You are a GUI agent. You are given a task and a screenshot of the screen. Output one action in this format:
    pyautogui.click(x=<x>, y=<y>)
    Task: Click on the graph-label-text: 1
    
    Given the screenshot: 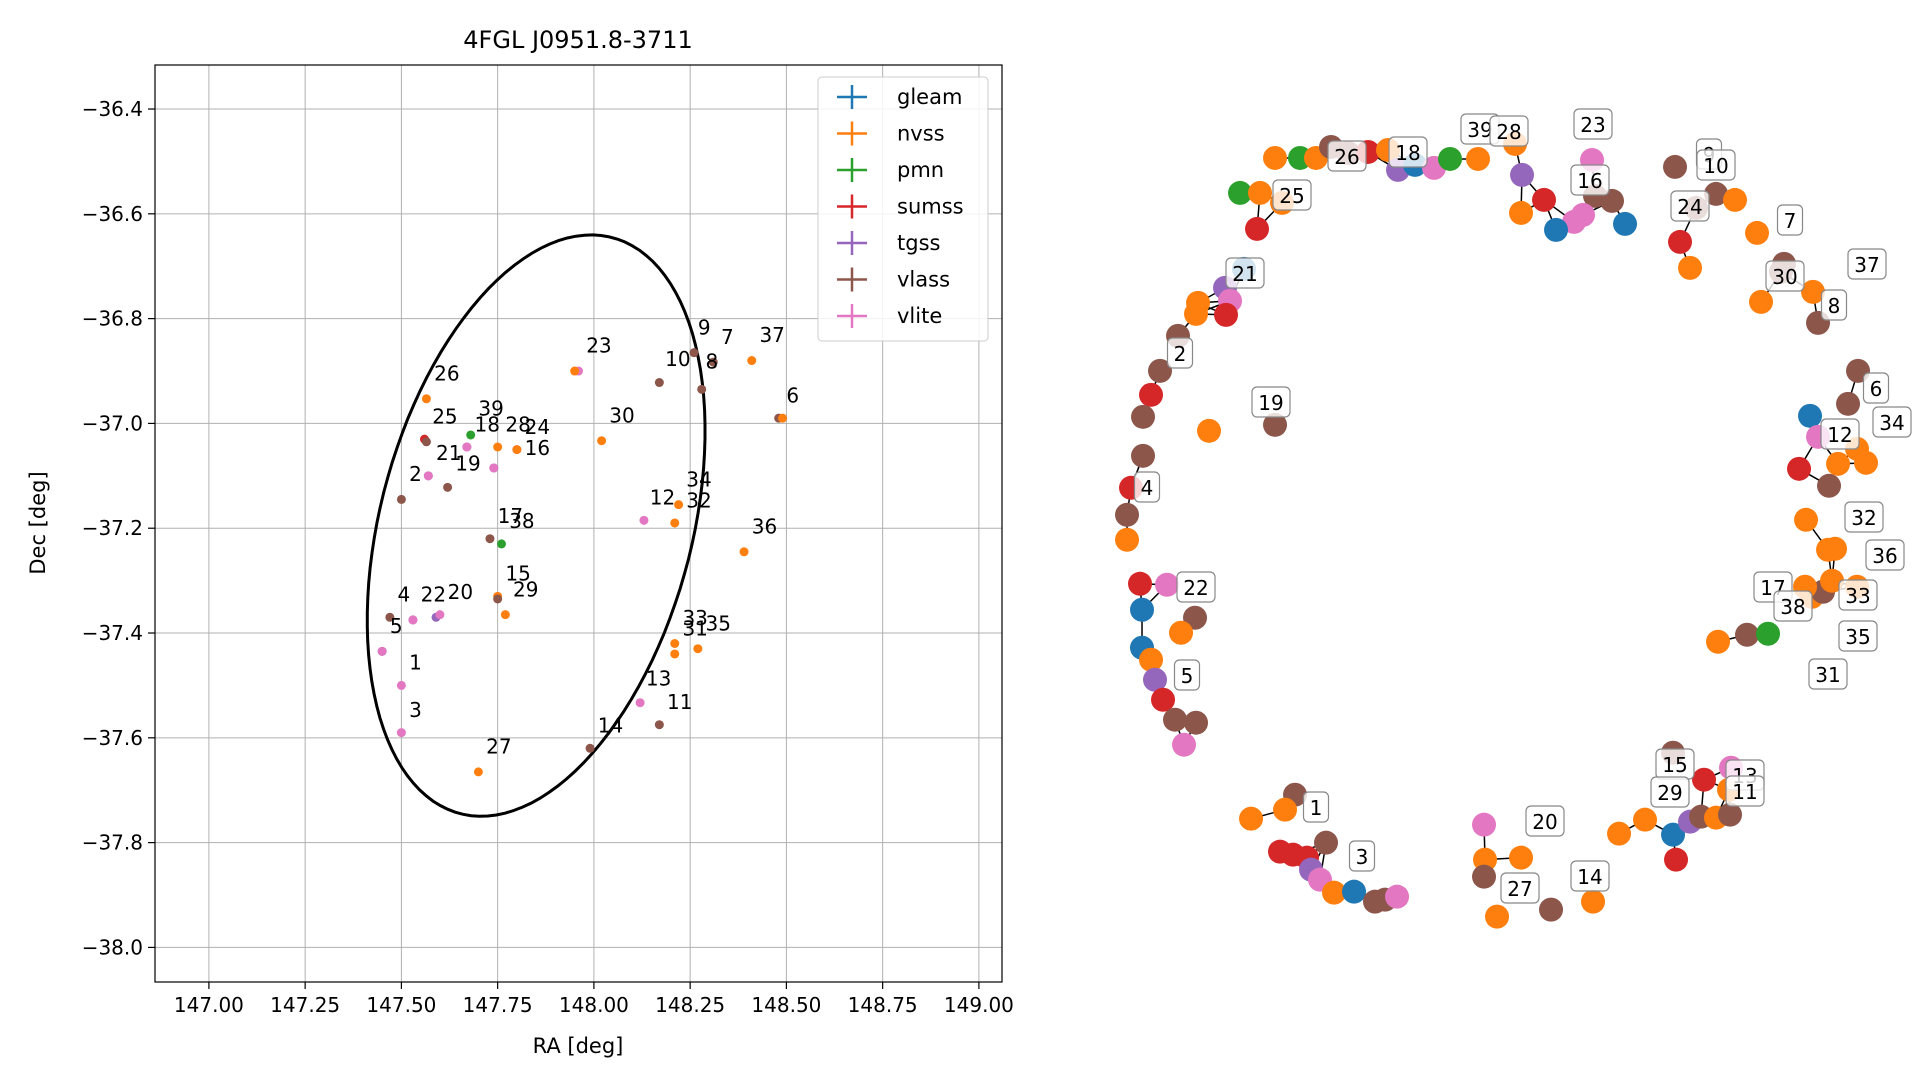 What is the action you would take?
    pyautogui.click(x=1316, y=808)
    